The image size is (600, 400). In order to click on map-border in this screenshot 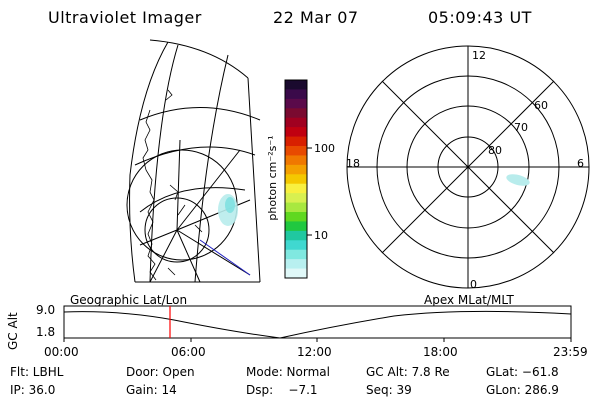, I will do `click(195, 161)`.